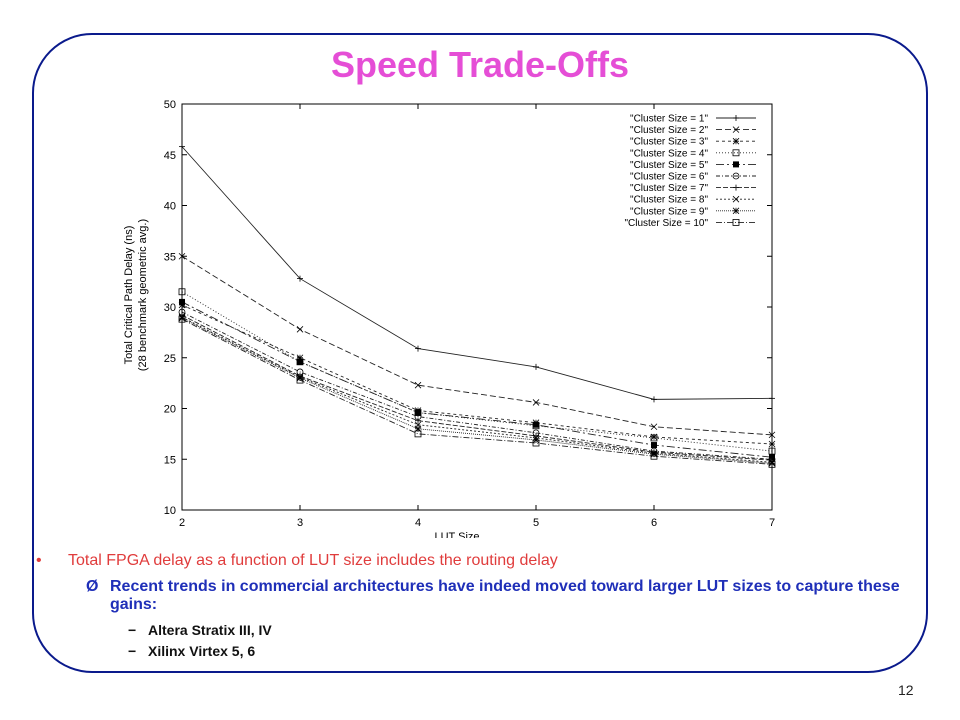 This screenshot has width=960, height=720. What do you see at coordinates (669, 211) in the screenshot?
I see `legend-entry: "Cluster Size = 9"` at bounding box center [669, 211].